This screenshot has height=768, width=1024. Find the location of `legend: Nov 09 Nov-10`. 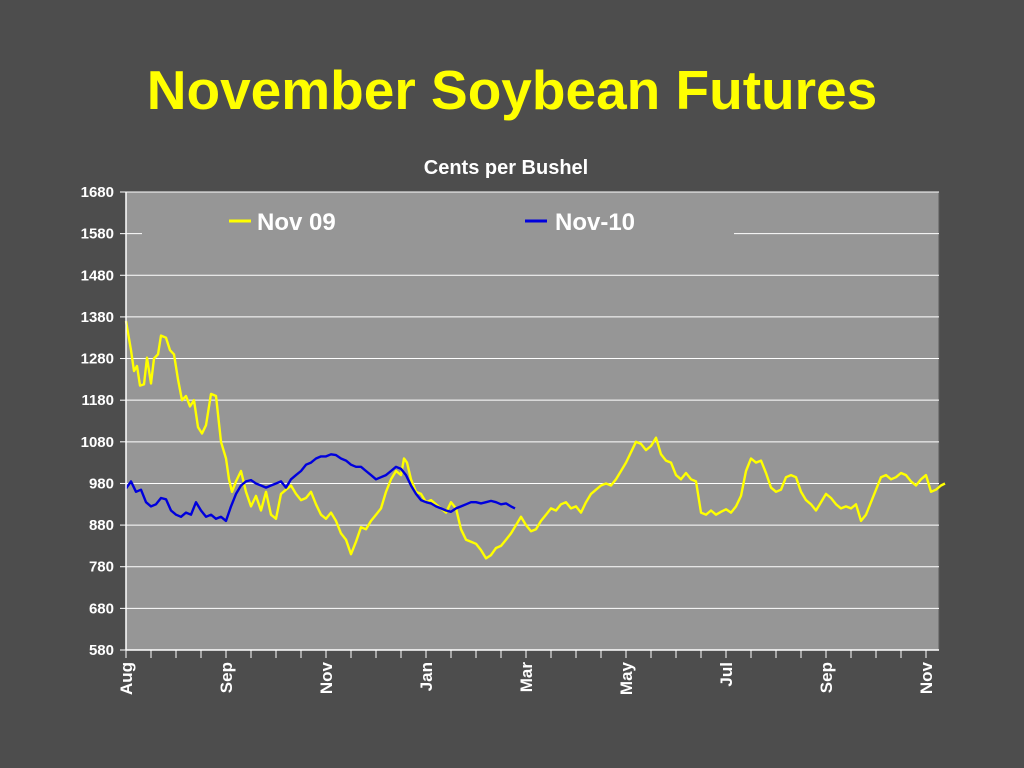

legend: Nov 09 Nov-10 is located at coordinates (438, 217).